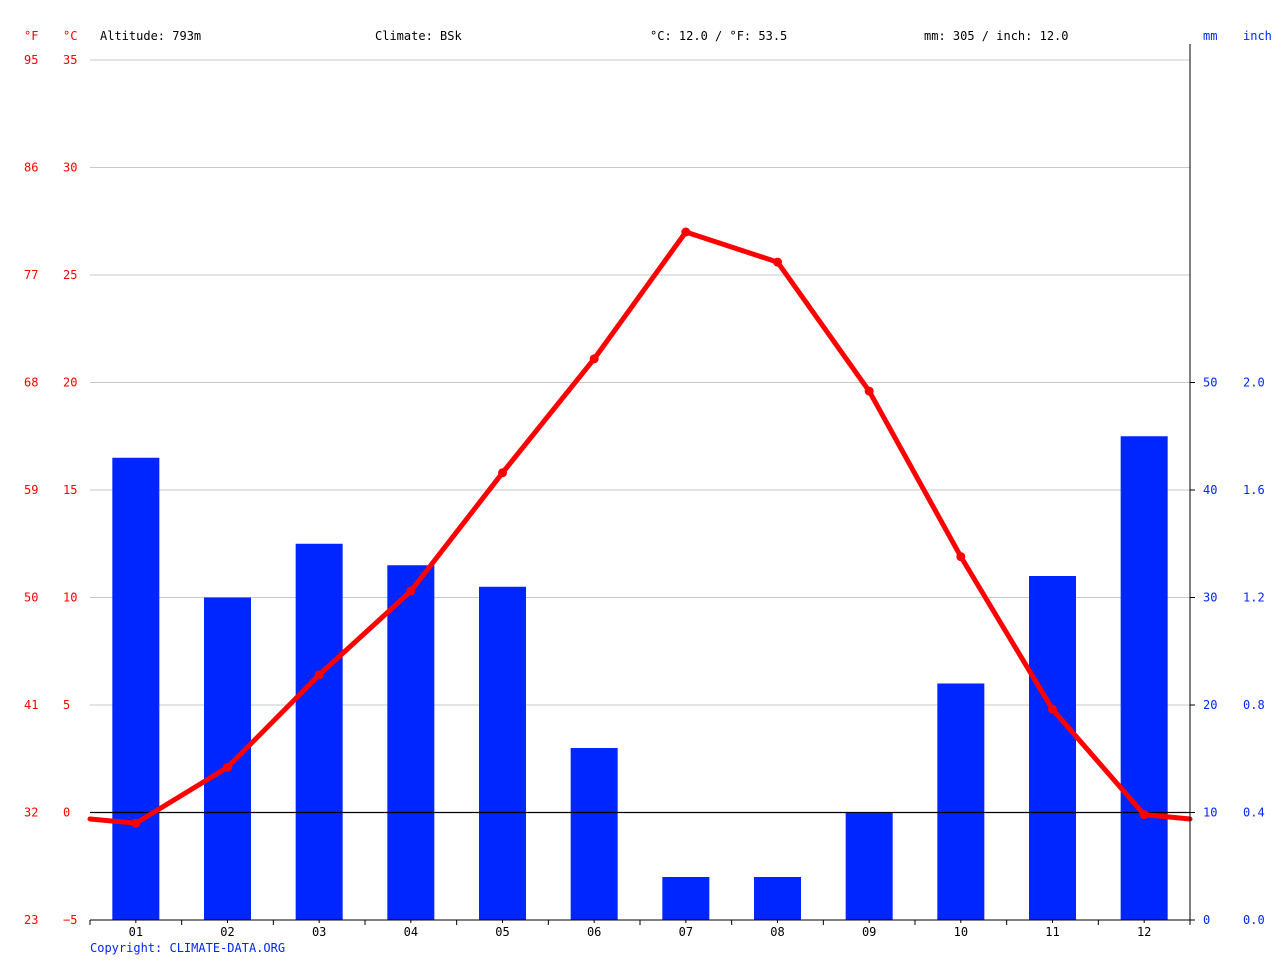 Image resolution: width=1280 pixels, height=960 pixels. Describe the element at coordinates (70, 920) in the screenshot. I see `celsius-tick-label: −5` at that location.